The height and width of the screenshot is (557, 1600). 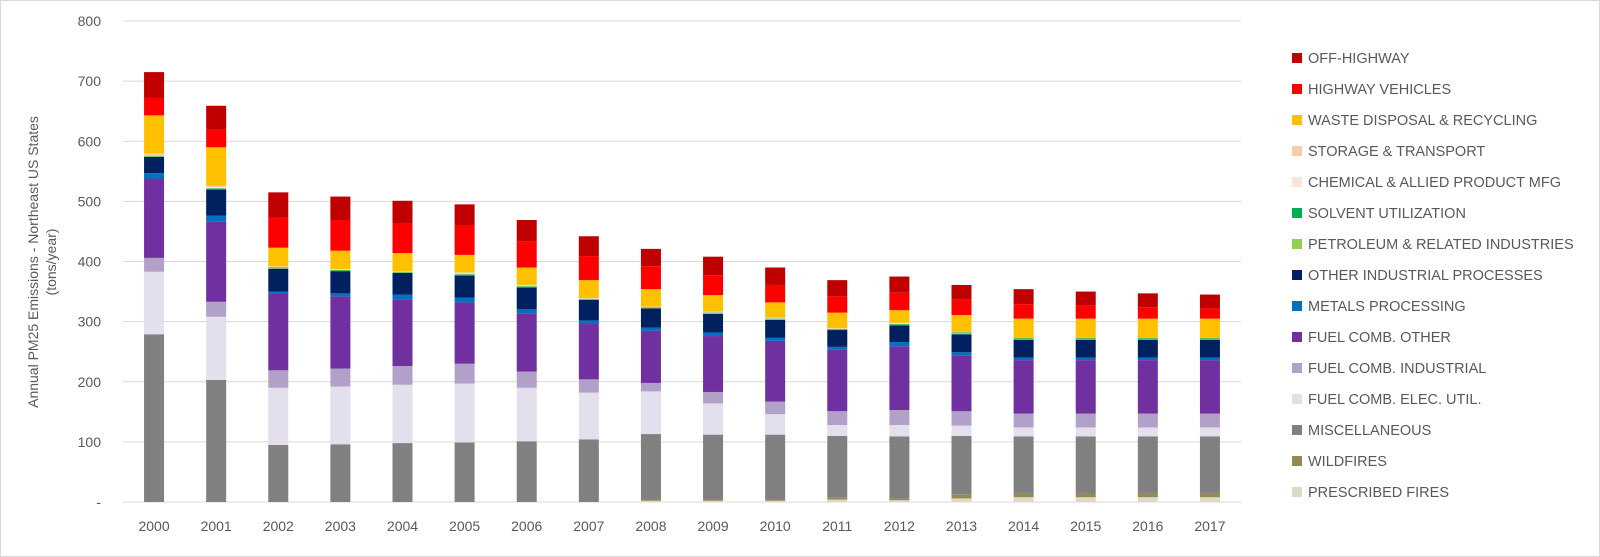 What do you see at coordinates (402, 472) in the screenshot?
I see `bar-segment-miscellaneous-2004` at bounding box center [402, 472].